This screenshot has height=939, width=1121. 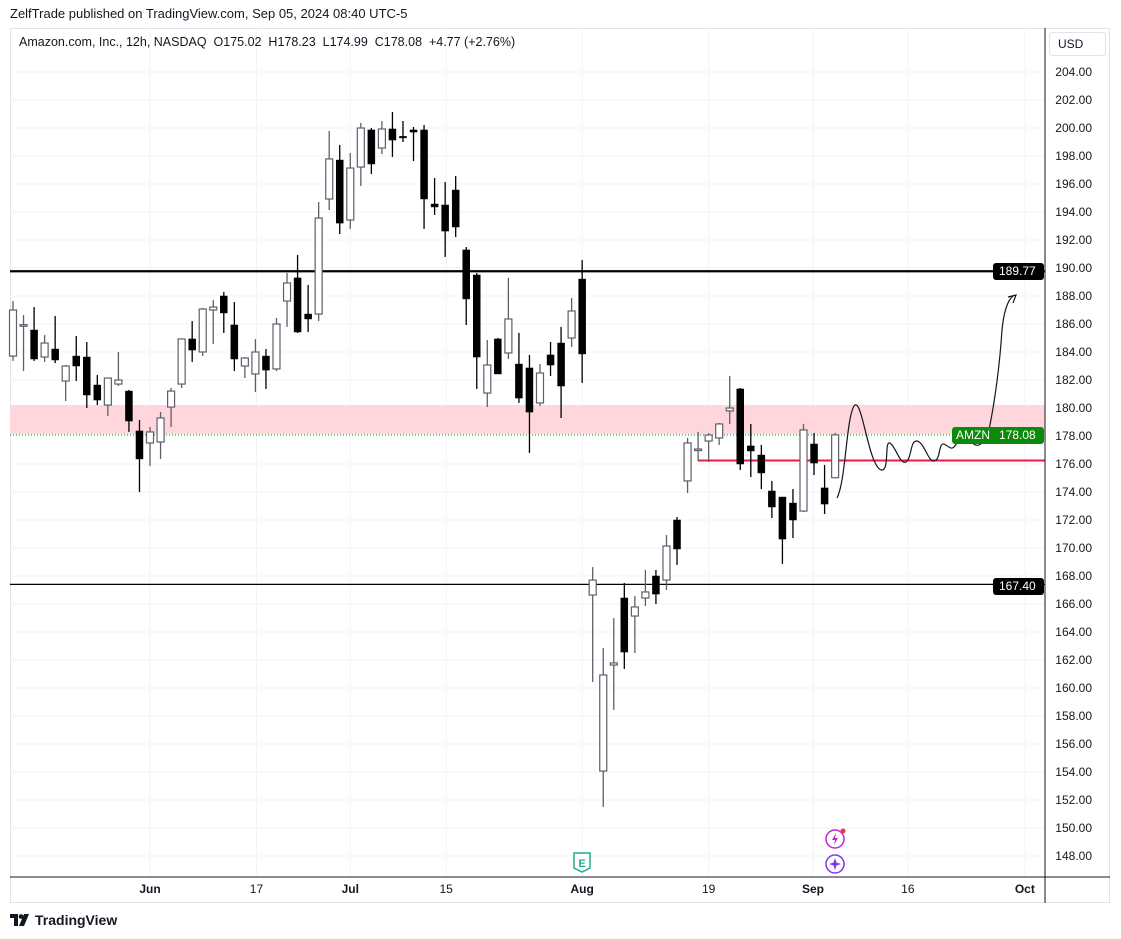 What do you see at coordinates (1073, 100) in the screenshot?
I see `price-tick-label: 202.00` at bounding box center [1073, 100].